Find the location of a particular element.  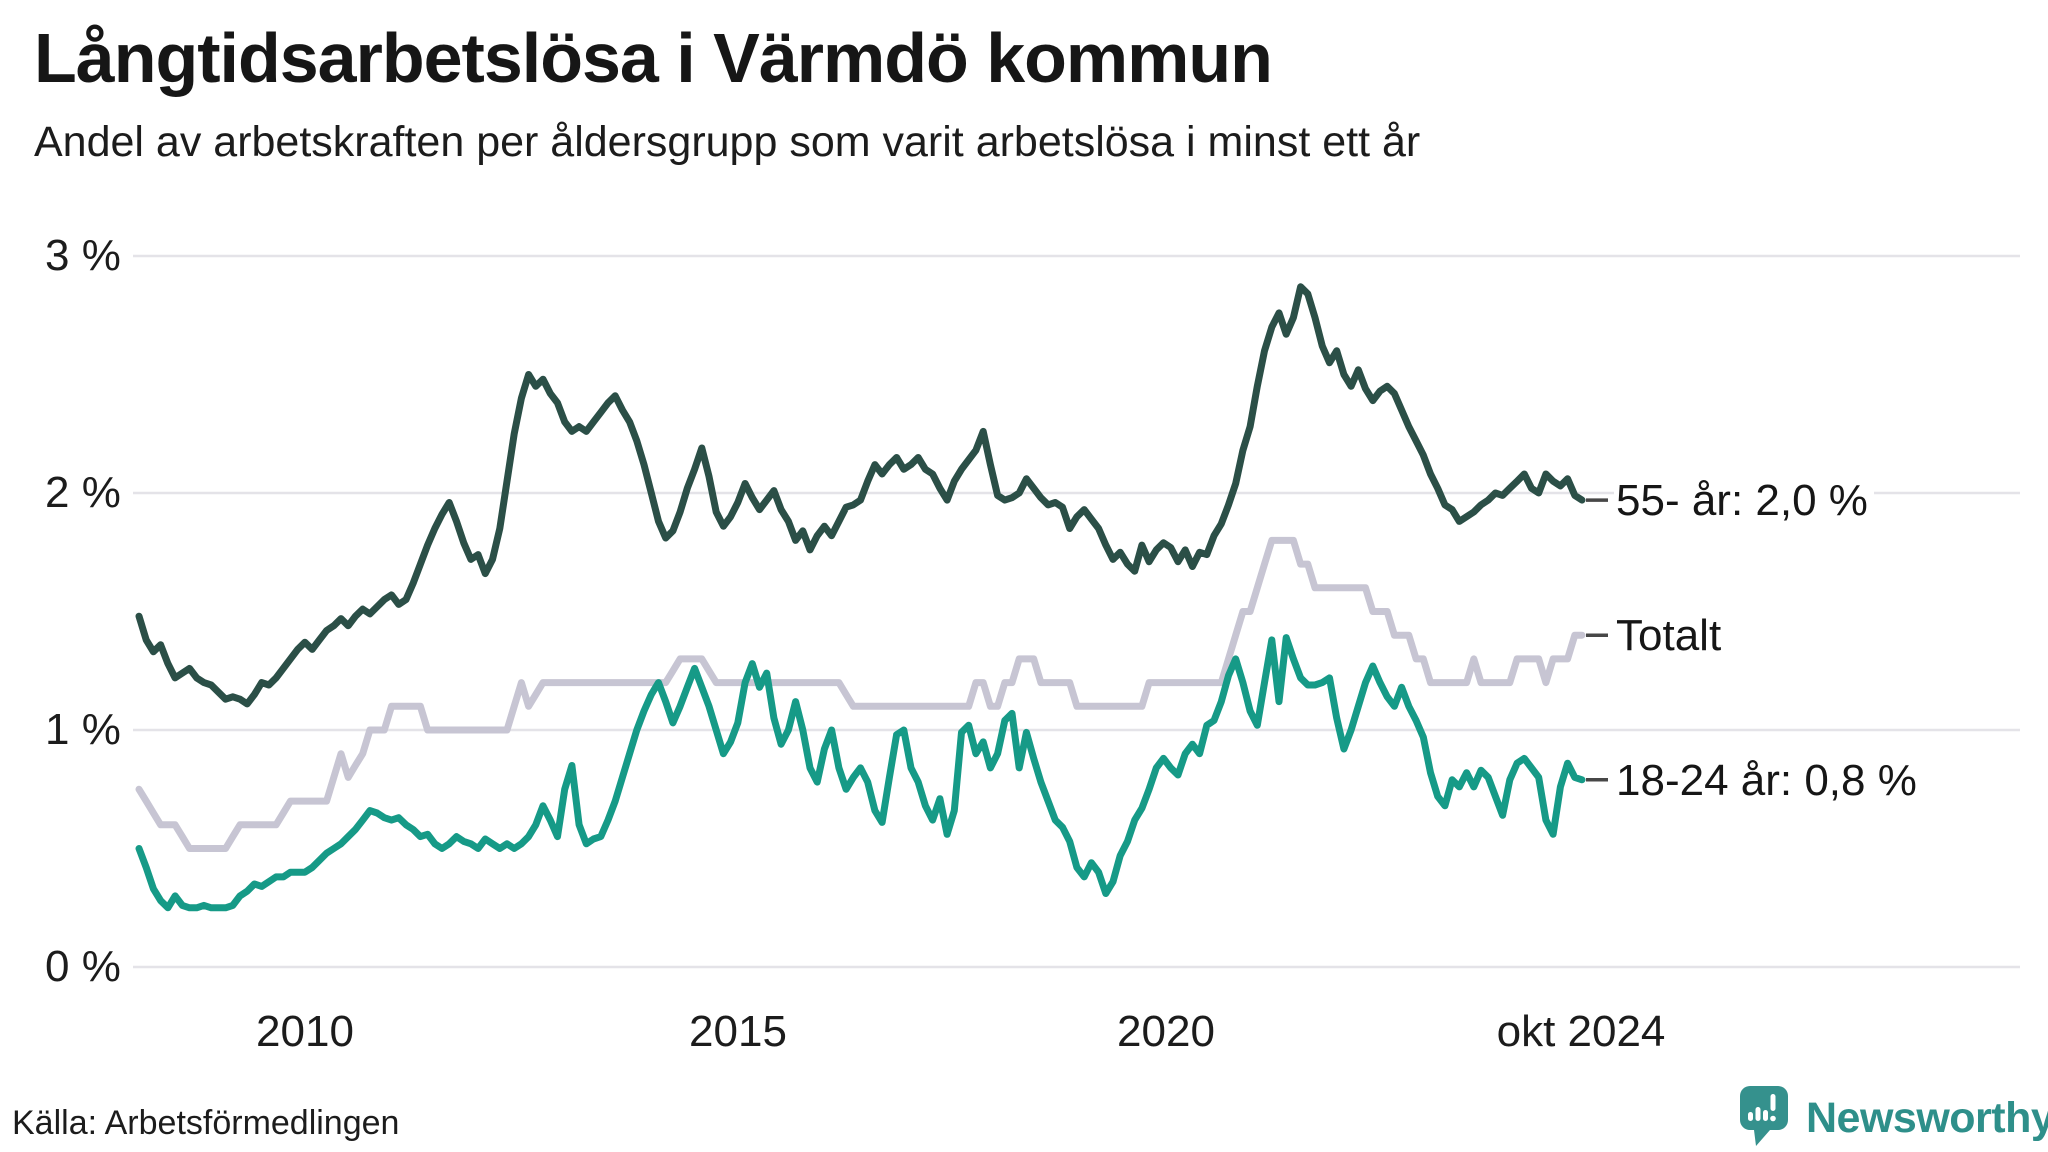

newsworthy-brand: Newsworthy is located at coordinates (1894, 1116).